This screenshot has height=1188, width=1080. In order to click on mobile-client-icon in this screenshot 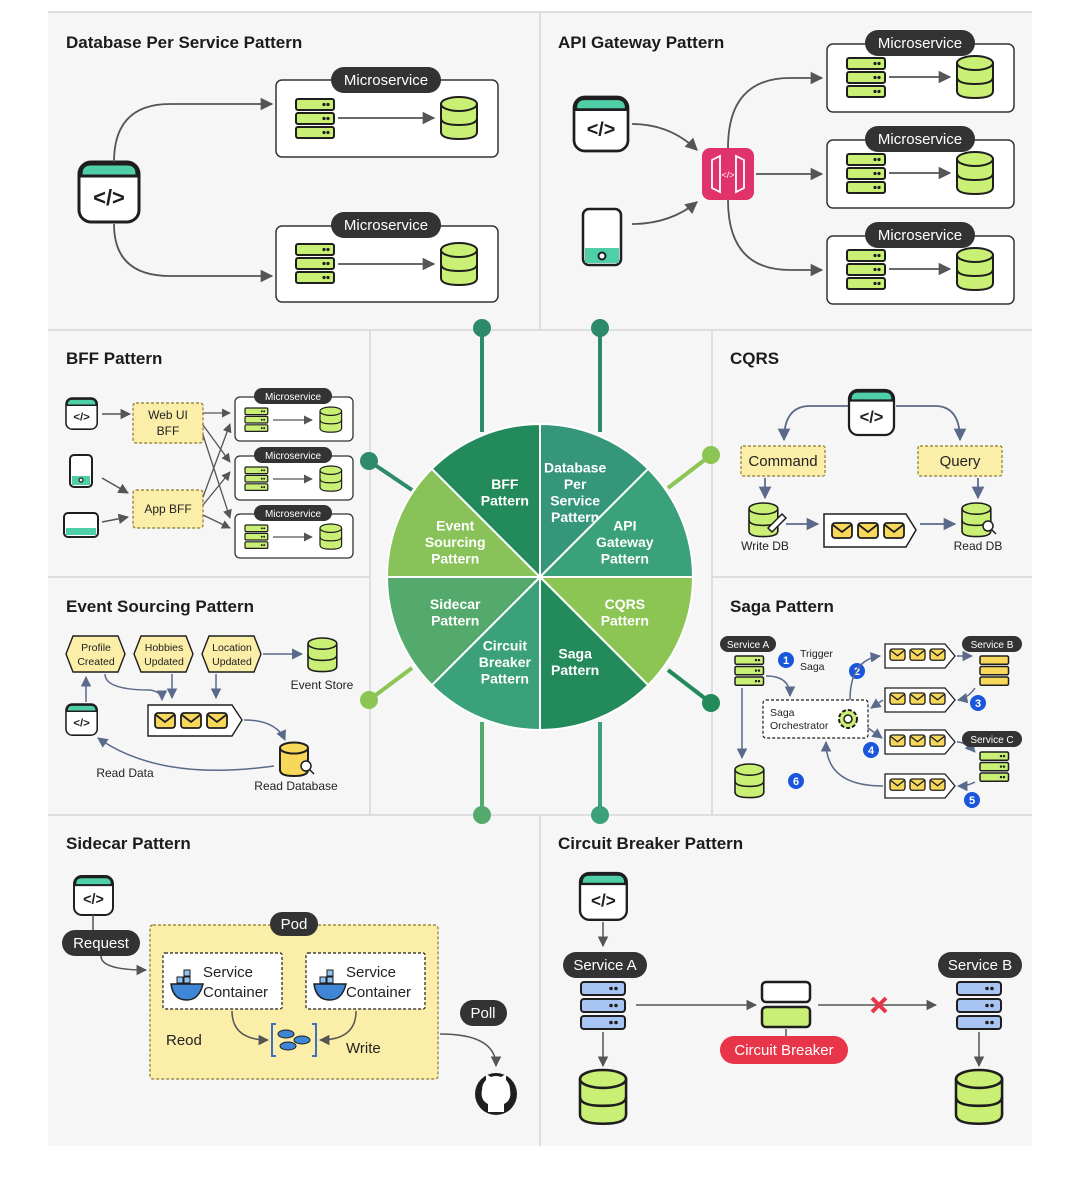, I will do `click(81, 471)`.